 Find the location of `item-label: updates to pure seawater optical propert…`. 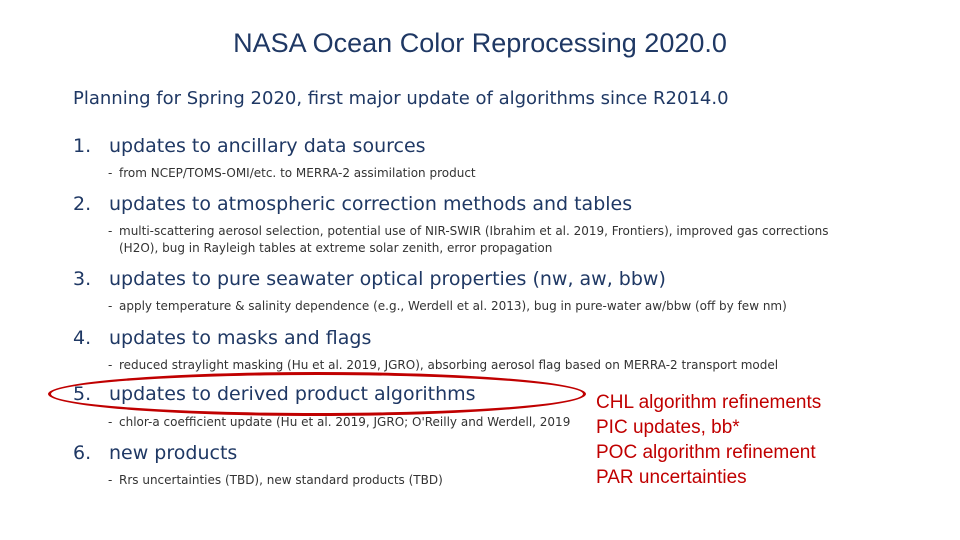

item-label: updates to pure seawater optical propert… is located at coordinates (387, 279).